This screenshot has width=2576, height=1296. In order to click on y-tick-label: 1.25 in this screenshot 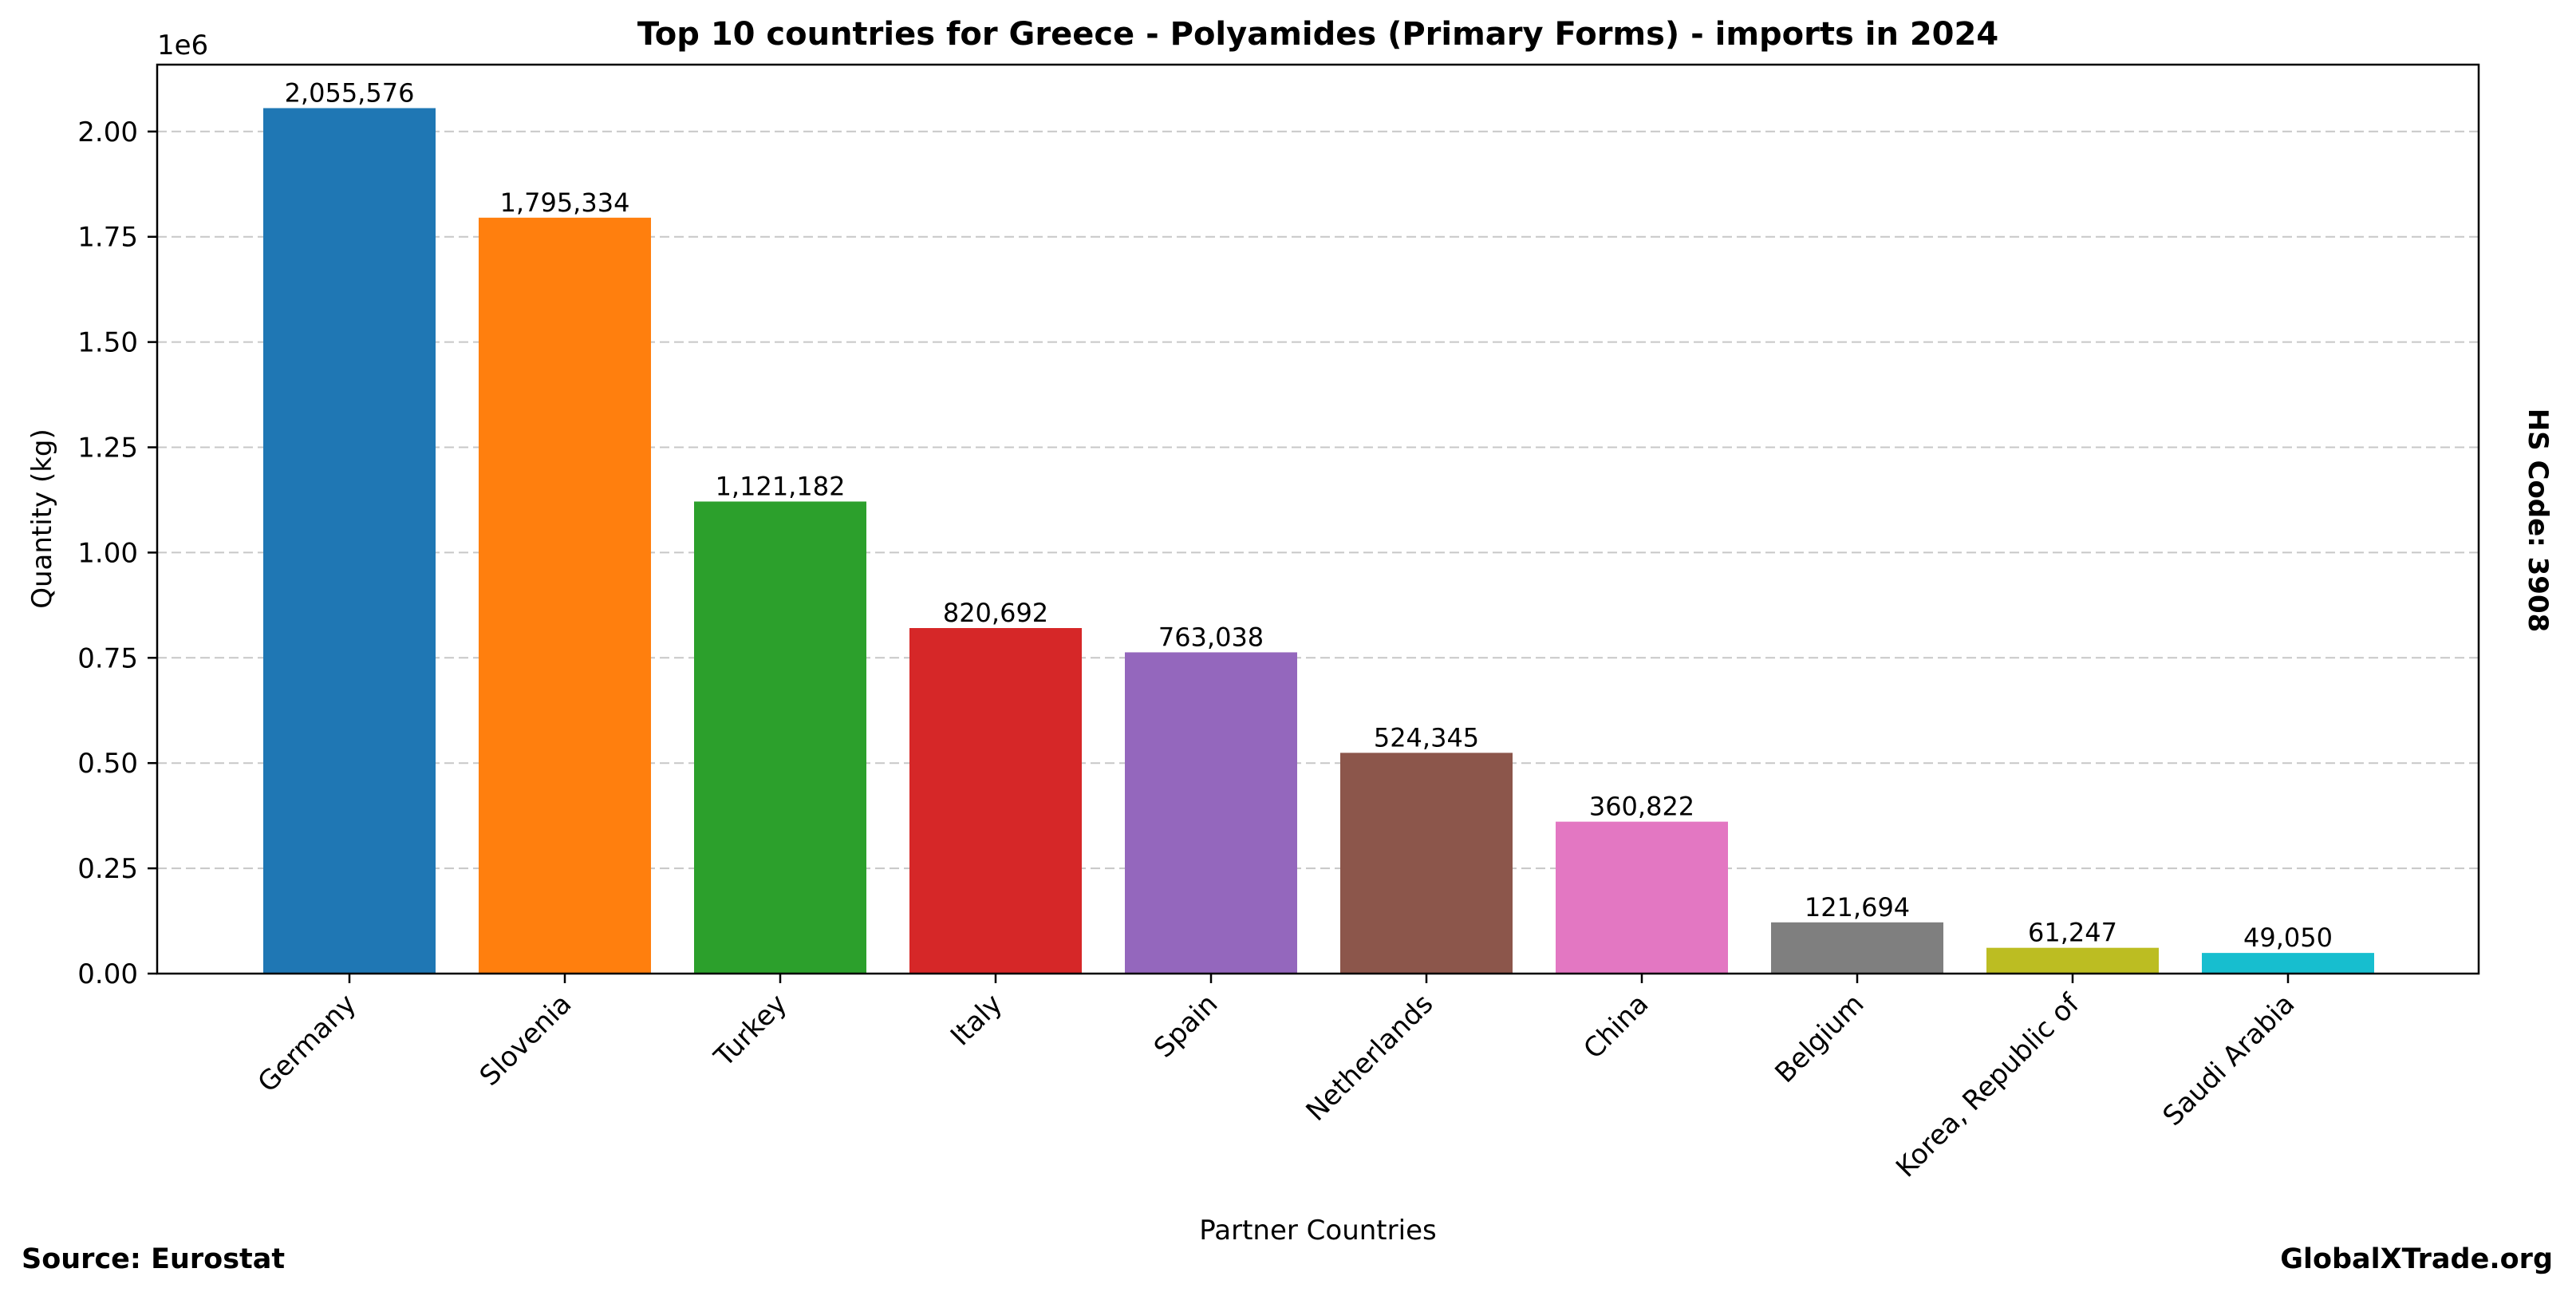, I will do `click(108, 448)`.